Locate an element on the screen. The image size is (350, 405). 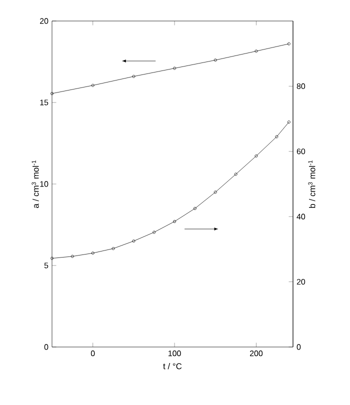
y2-axis-title: b / cm$^{3}$ mol$^{-1}$ is located at coordinates (312, 184).